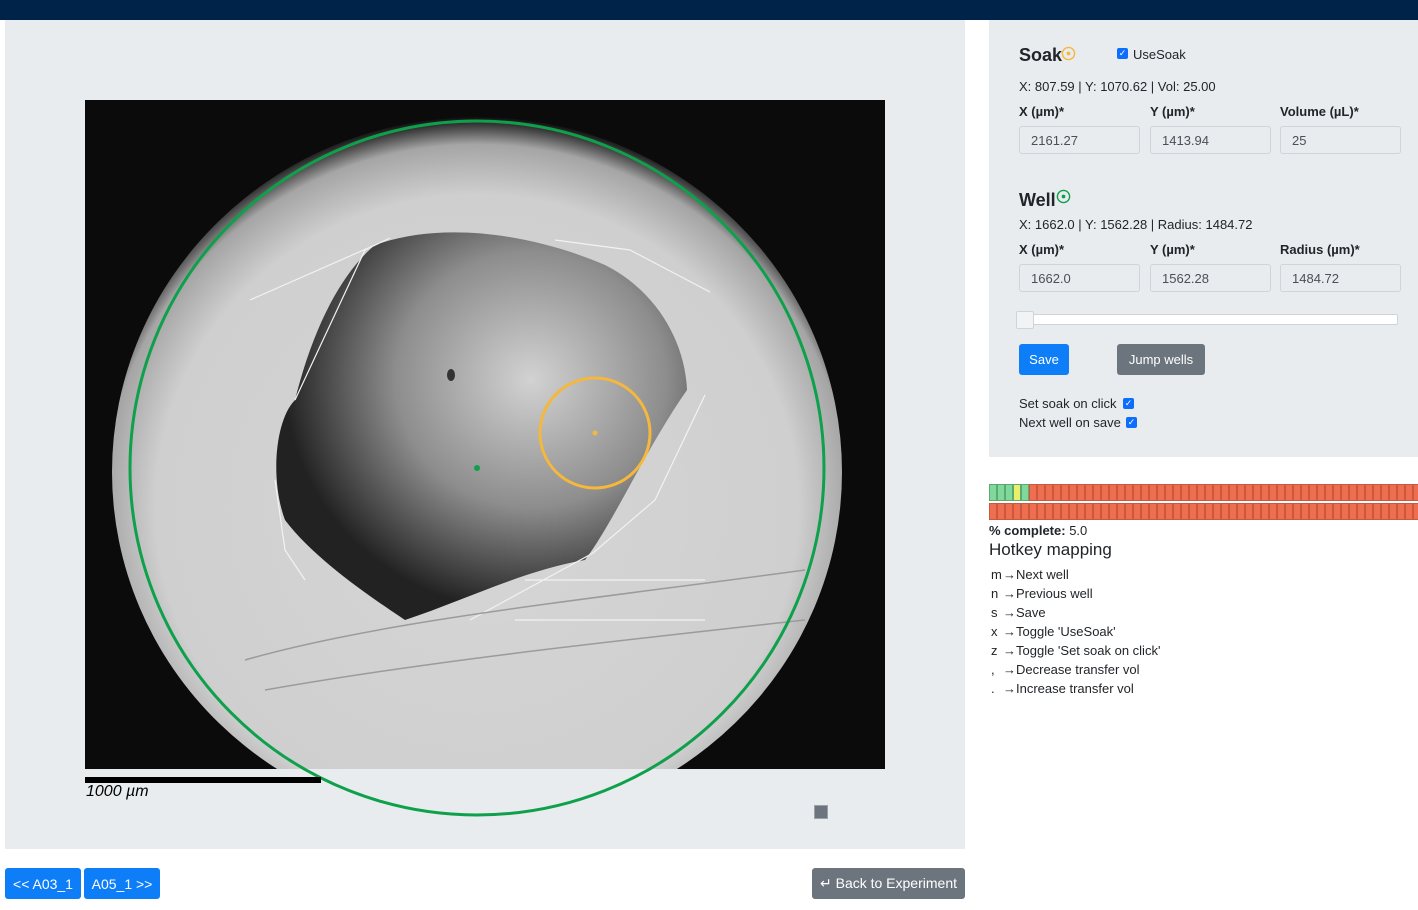 This screenshot has width=1418, height=910. I want to click on next-well-on-save-checkbox: ✓, so click(1131, 422).